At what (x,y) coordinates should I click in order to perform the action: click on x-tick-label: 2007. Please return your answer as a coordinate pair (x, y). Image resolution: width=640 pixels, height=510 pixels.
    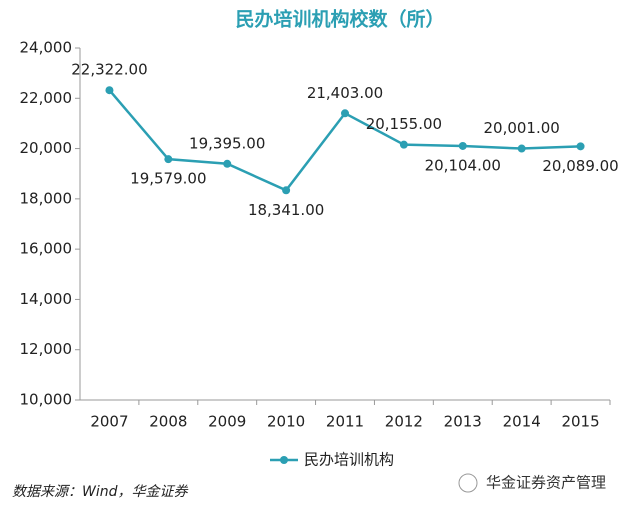
    Looking at the image, I should click on (109, 422).